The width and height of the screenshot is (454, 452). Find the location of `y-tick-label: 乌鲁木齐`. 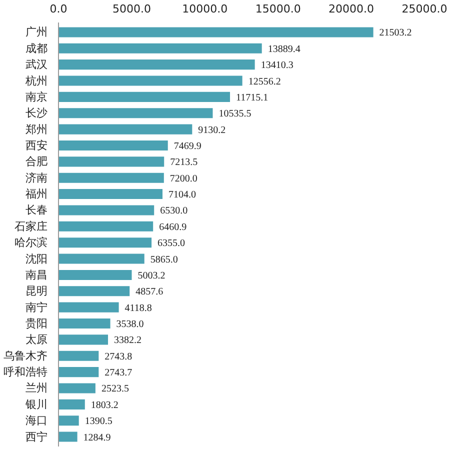

y-tick-label: 乌鲁木齐 is located at coordinates (26, 355).